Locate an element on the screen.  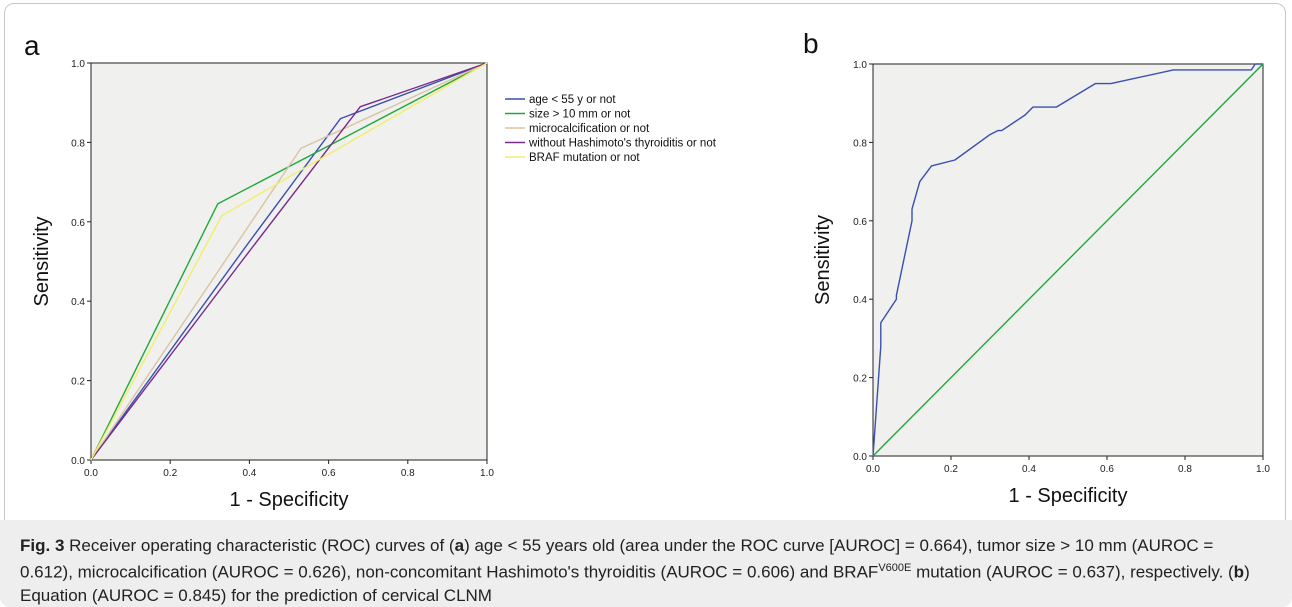
caption-sup: V600E is located at coordinates (895, 568).